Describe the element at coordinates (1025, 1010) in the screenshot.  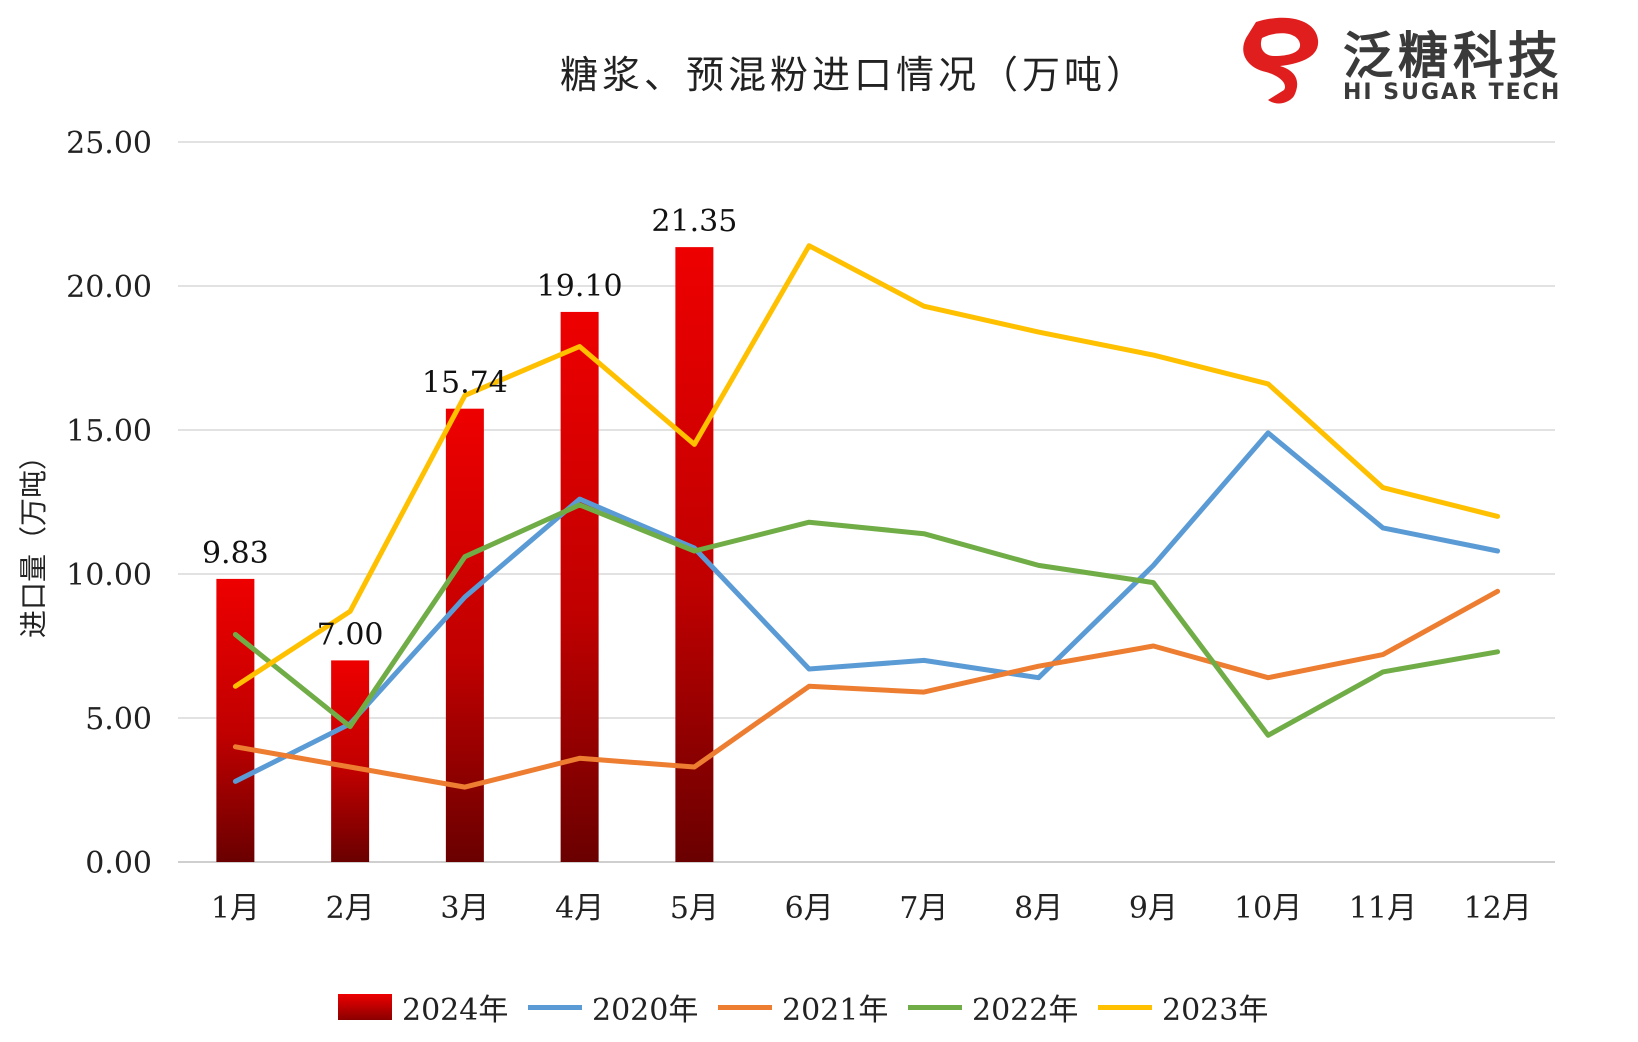
I see `legend-label-2022: 2022年` at that location.